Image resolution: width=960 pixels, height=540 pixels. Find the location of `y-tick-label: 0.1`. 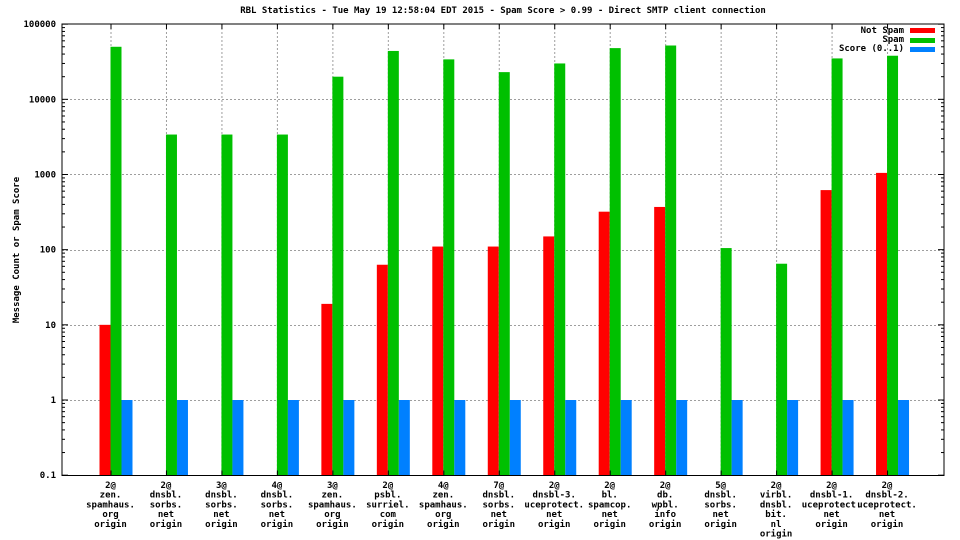

y-tick-label: 0.1 is located at coordinates (48, 476).